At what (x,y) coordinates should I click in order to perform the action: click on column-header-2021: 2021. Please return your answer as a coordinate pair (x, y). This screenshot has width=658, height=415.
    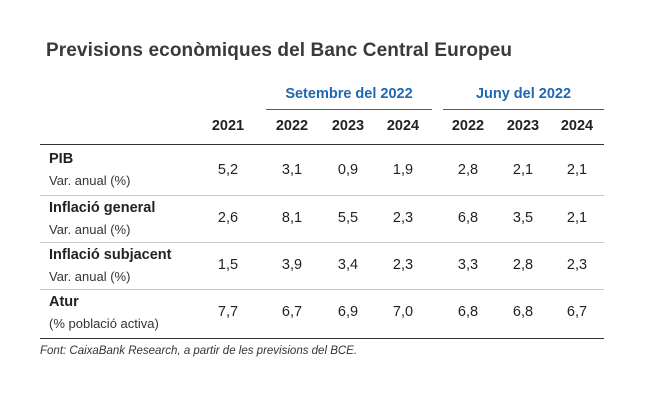
    Looking at the image, I should click on (228, 126).